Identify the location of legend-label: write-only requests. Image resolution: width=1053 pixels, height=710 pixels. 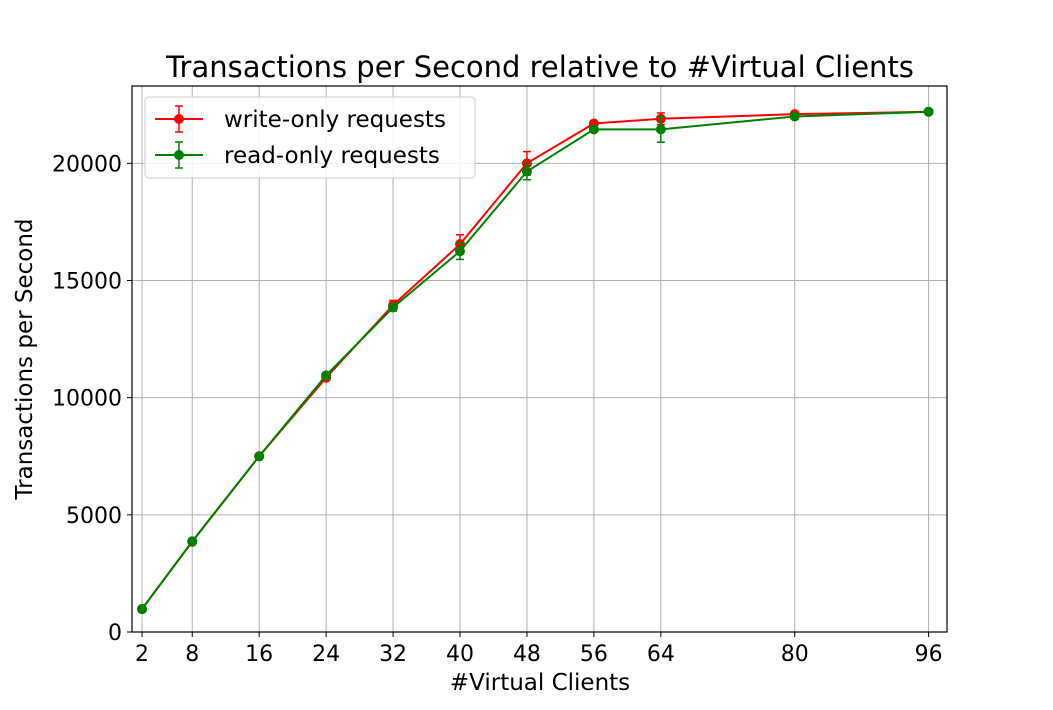
(335, 120).